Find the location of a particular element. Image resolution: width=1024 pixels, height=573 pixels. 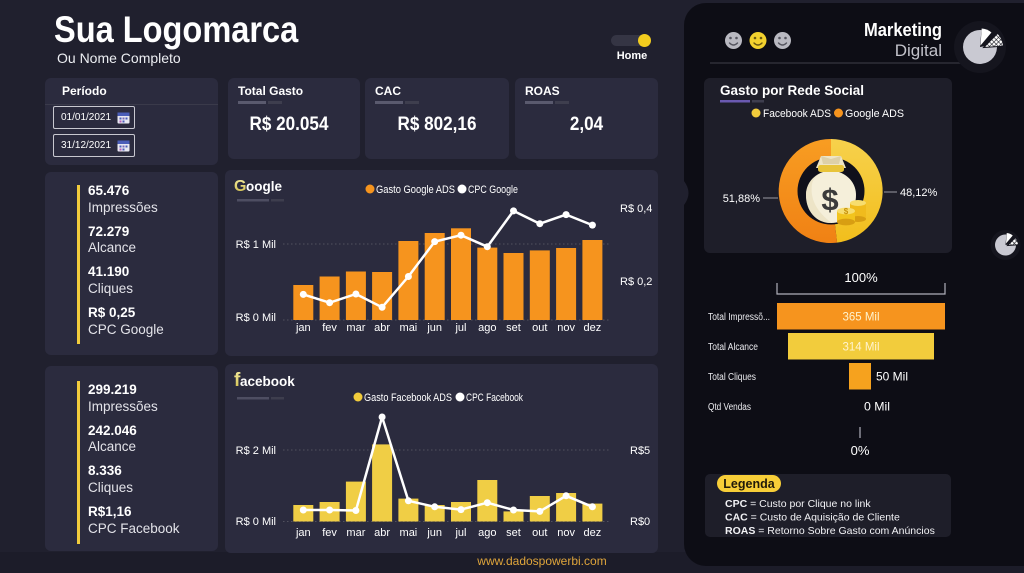

svg-text: 0 Mil is located at coordinates (877, 407).